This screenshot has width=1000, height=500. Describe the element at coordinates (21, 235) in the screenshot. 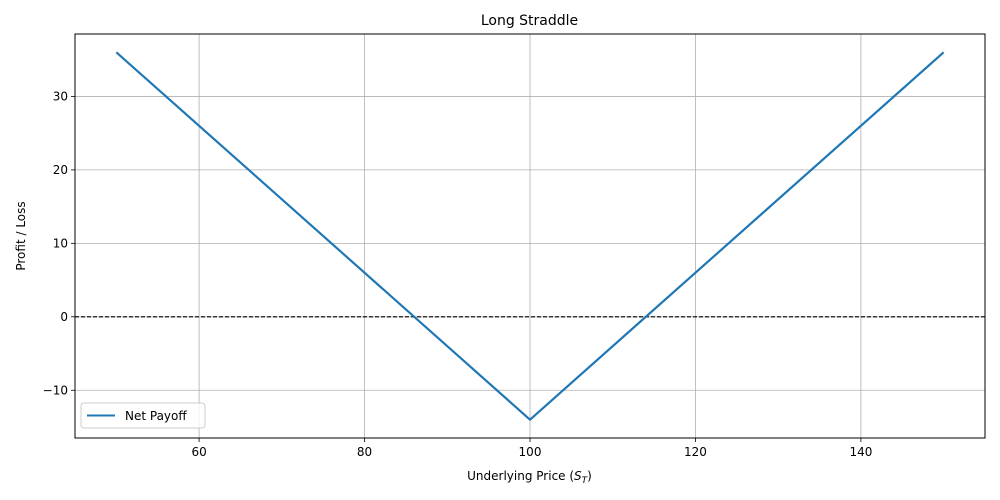

I see `y-axis-label: Profit / Loss` at that location.